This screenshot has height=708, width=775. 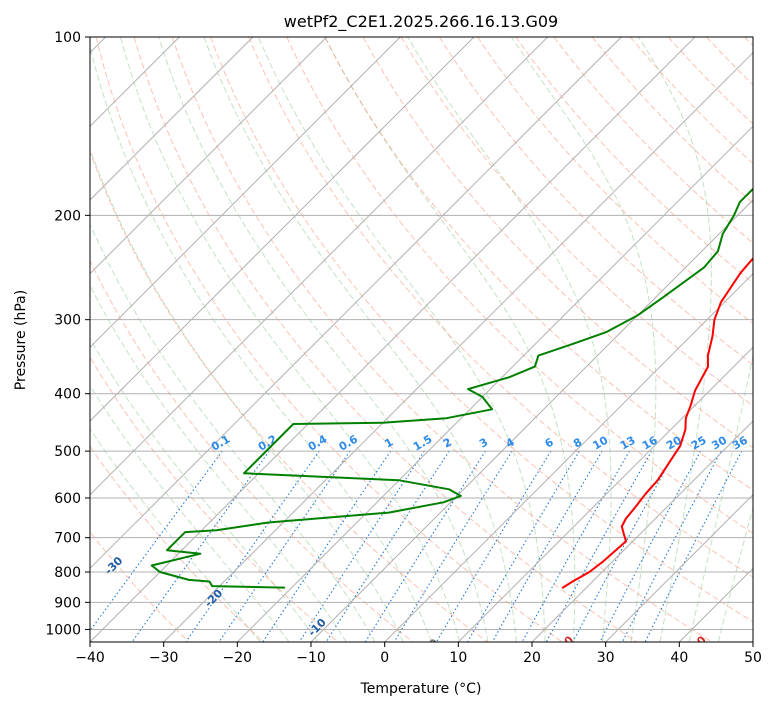 I want to click on y-tick-label: 300, so click(x=67, y=321).